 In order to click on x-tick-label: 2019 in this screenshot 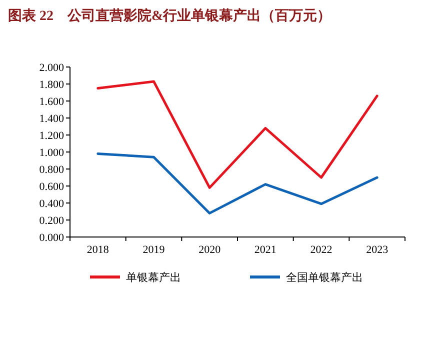, I will do `click(154, 250)`.